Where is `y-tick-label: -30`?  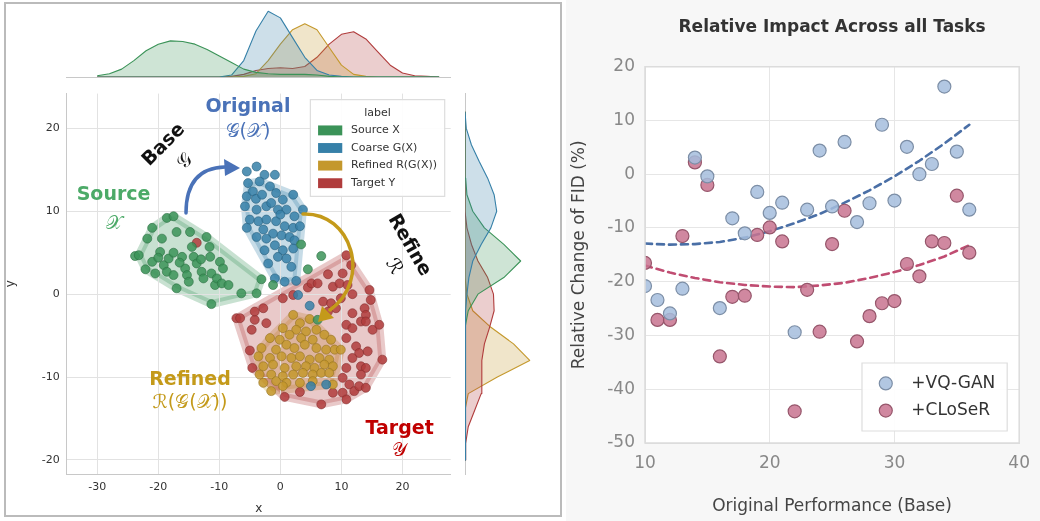 y-tick-label: -30 is located at coordinates (621, 333).